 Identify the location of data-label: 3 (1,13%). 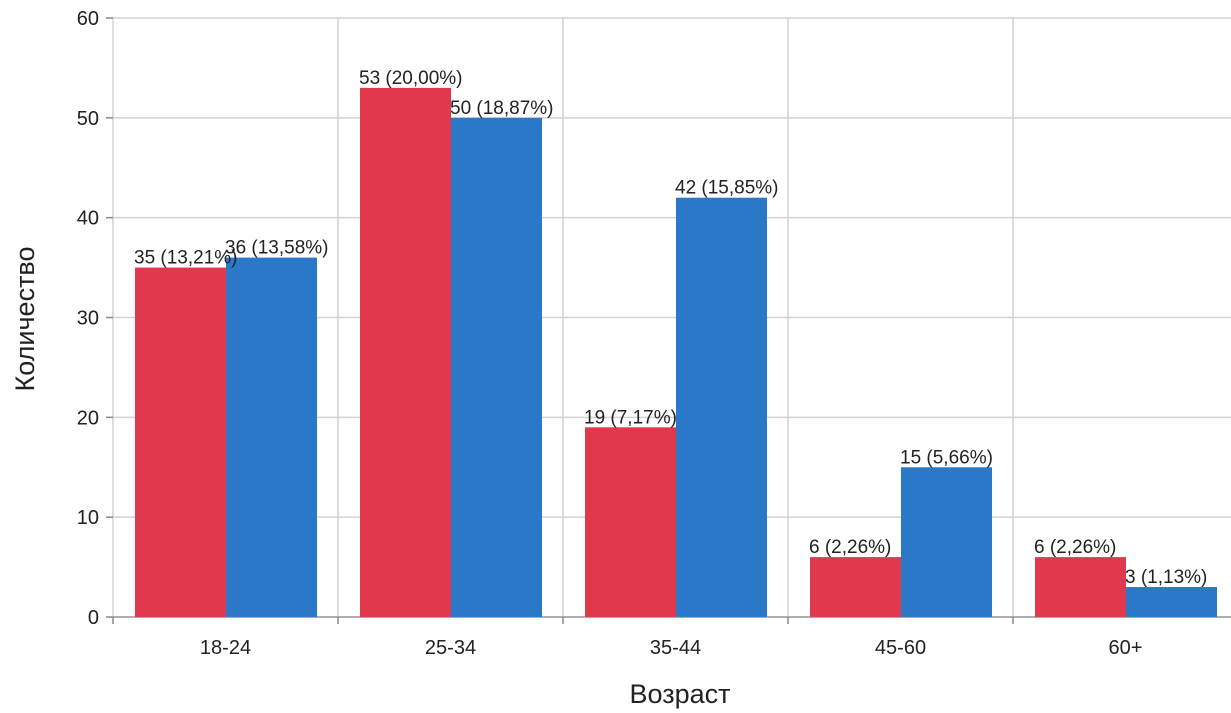
(1166, 577).